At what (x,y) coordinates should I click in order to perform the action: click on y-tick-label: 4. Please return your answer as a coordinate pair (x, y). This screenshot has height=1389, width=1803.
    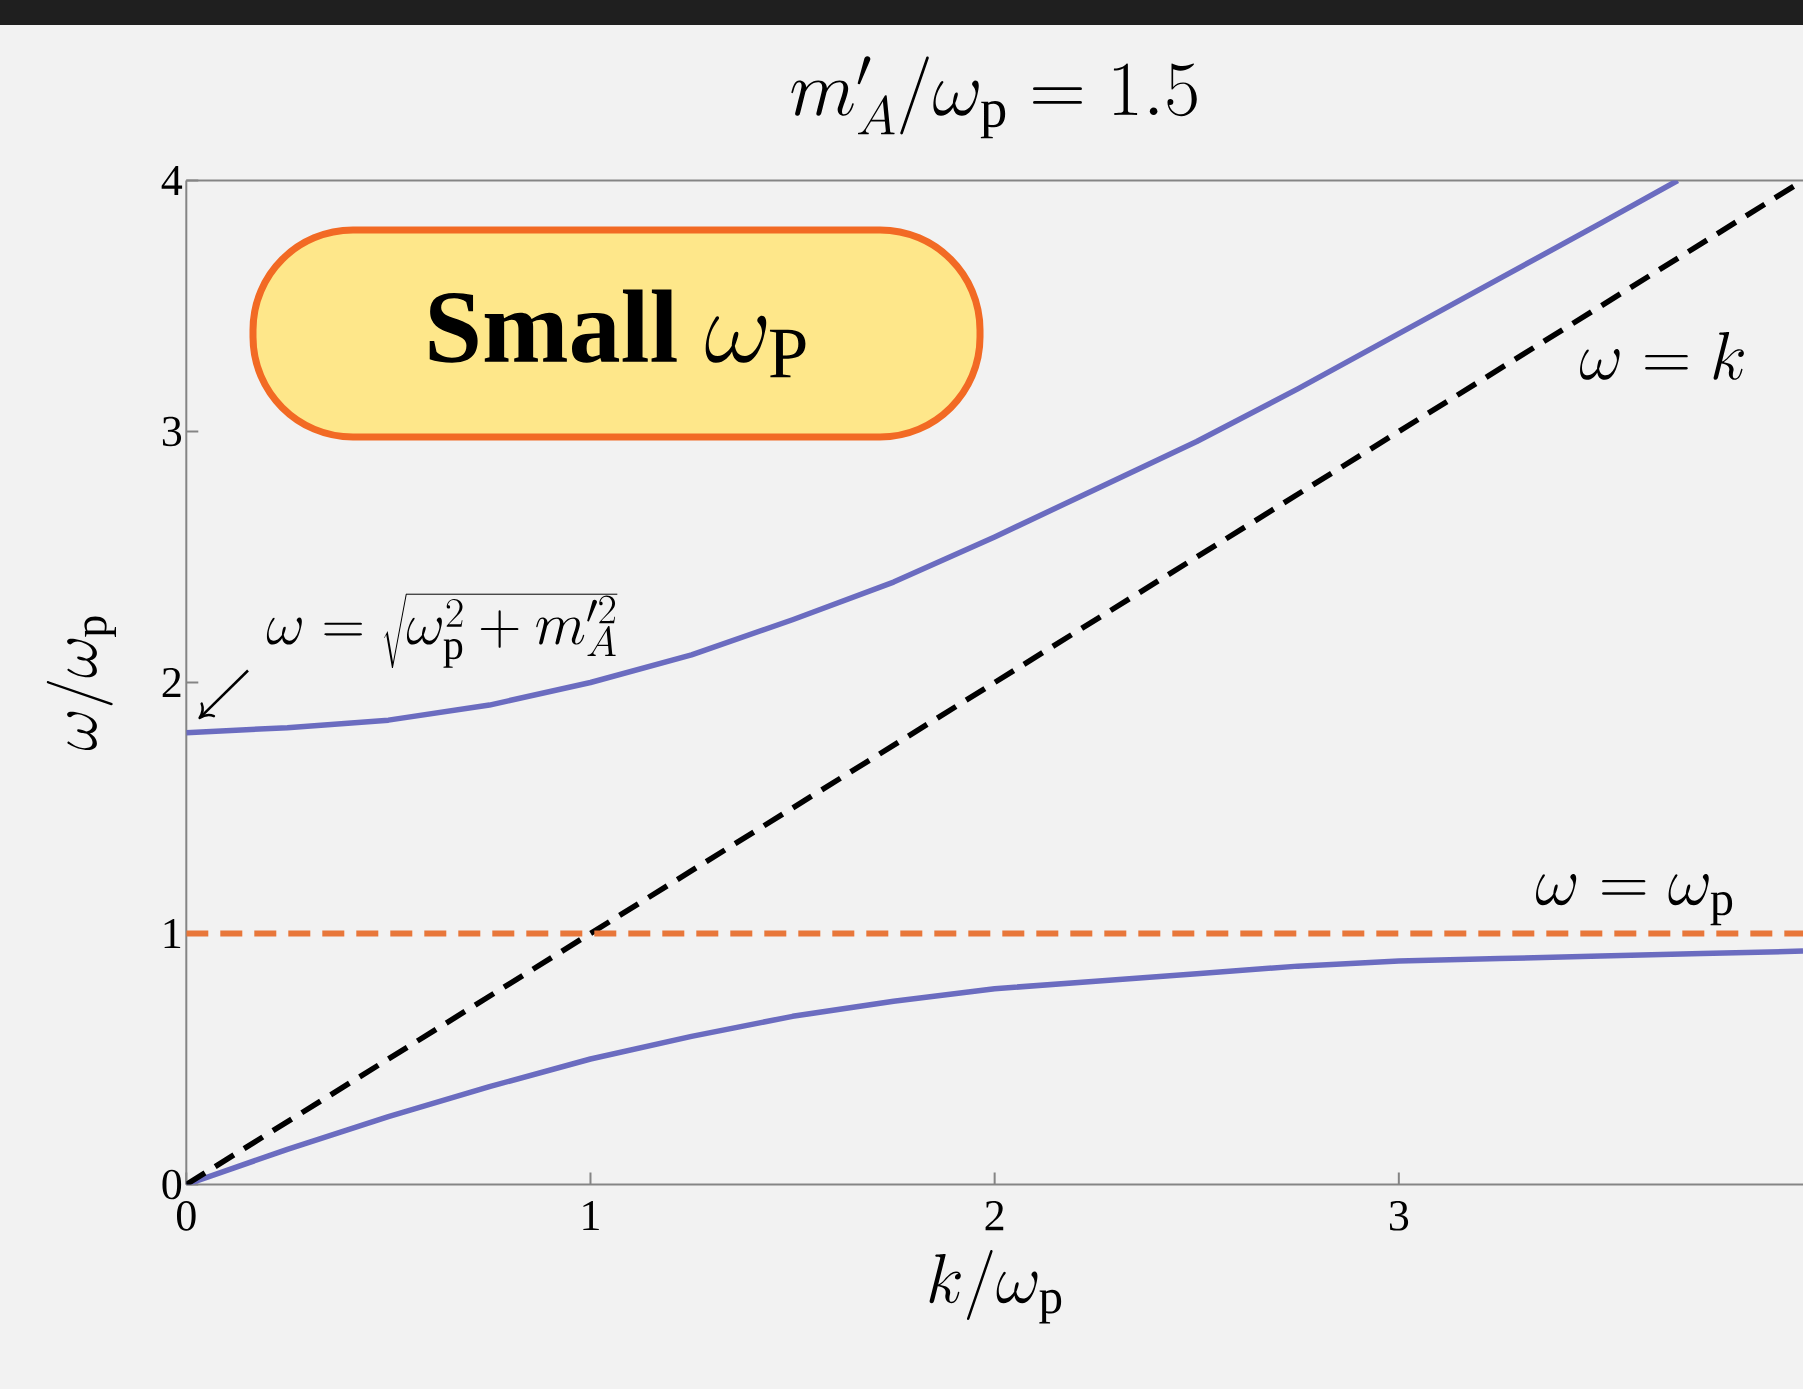
    Looking at the image, I should click on (172, 180).